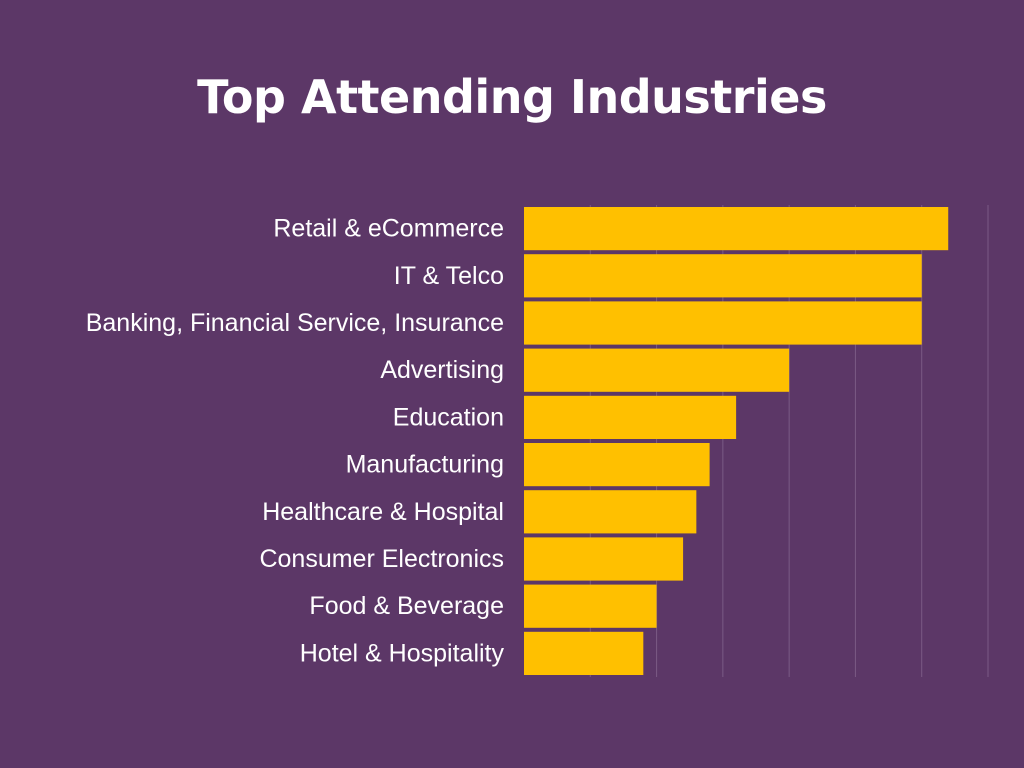  Describe the element at coordinates (381, 559) in the screenshot. I see `category-label: Consumer Electronics` at that location.